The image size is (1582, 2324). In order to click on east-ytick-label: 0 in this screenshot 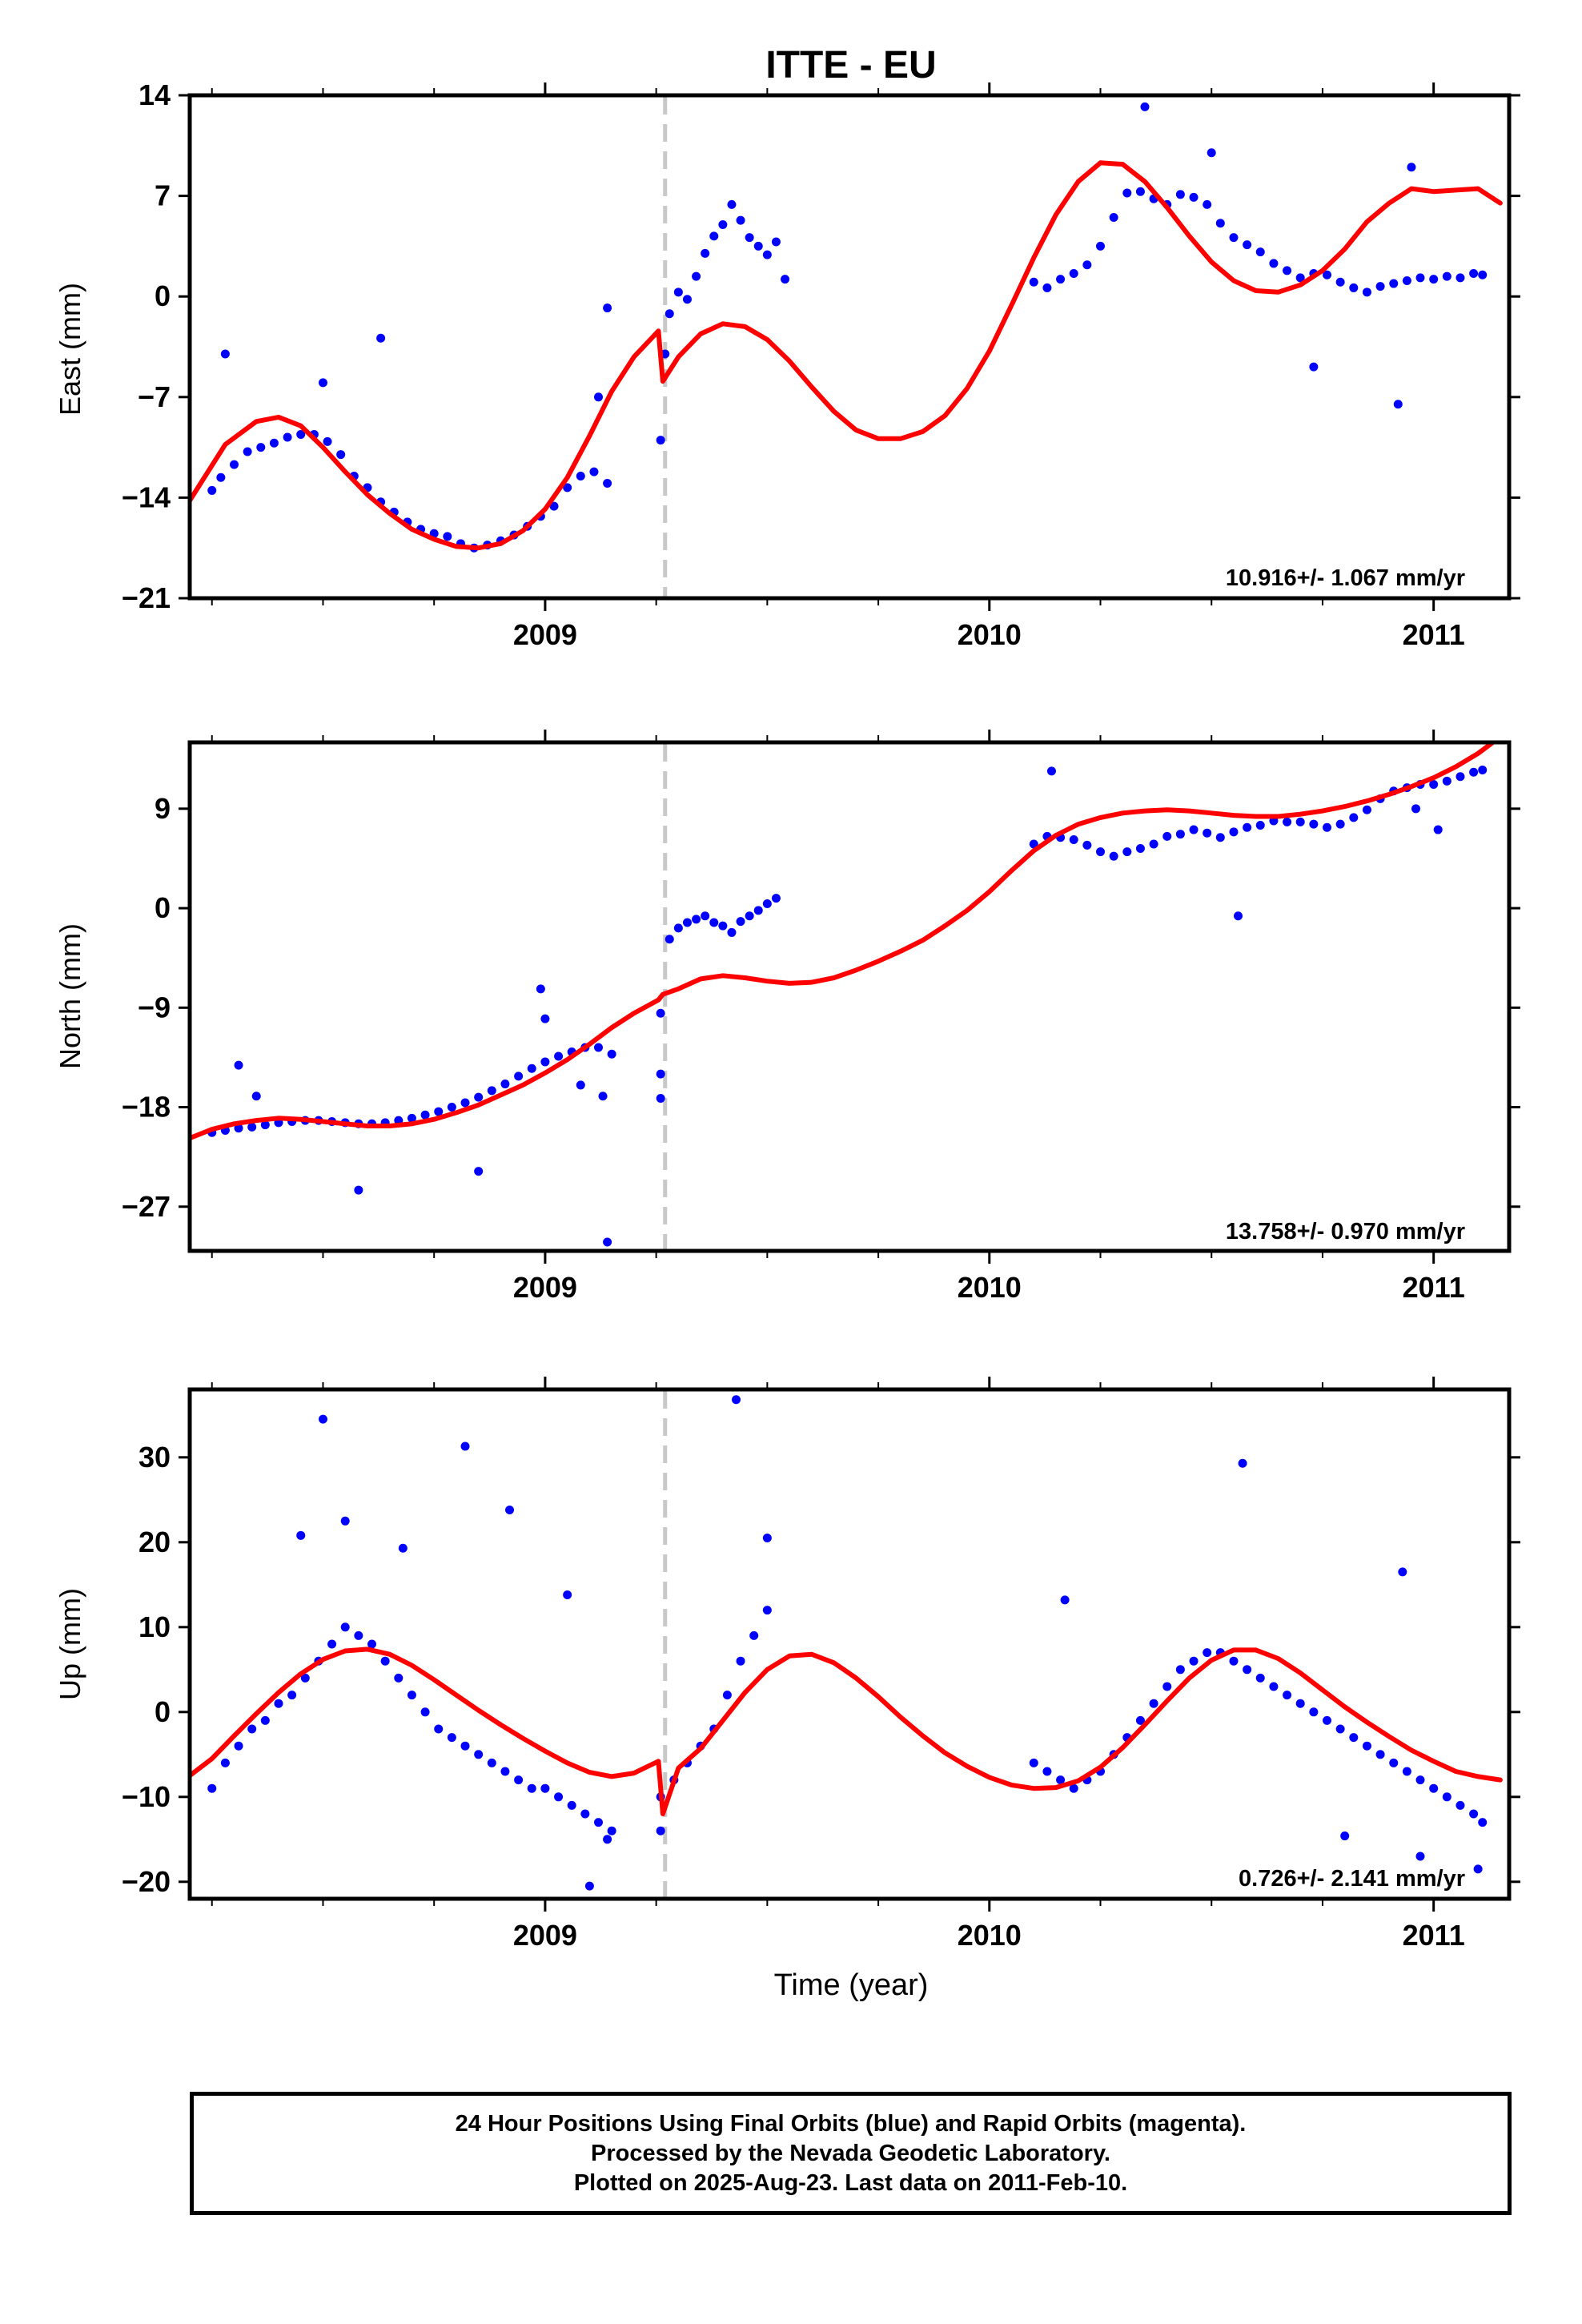, I will do `click(163, 295)`.